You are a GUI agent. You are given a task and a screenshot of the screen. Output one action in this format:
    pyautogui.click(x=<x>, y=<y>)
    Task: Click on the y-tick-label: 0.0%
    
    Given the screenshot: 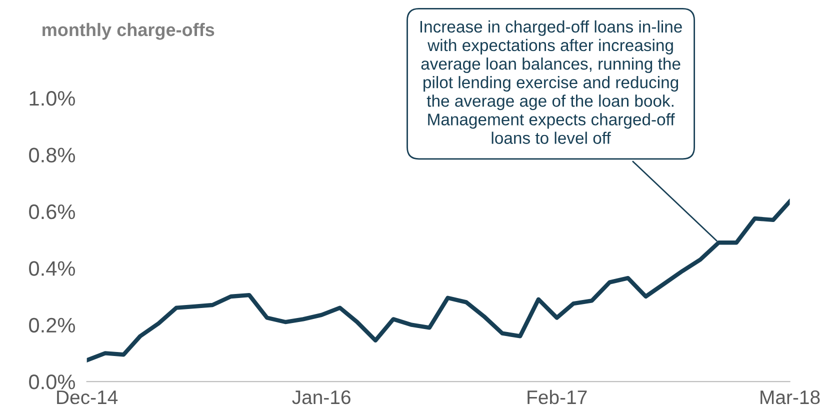 What is the action you would take?
    pyautogui.click(x=52, y=382)
    